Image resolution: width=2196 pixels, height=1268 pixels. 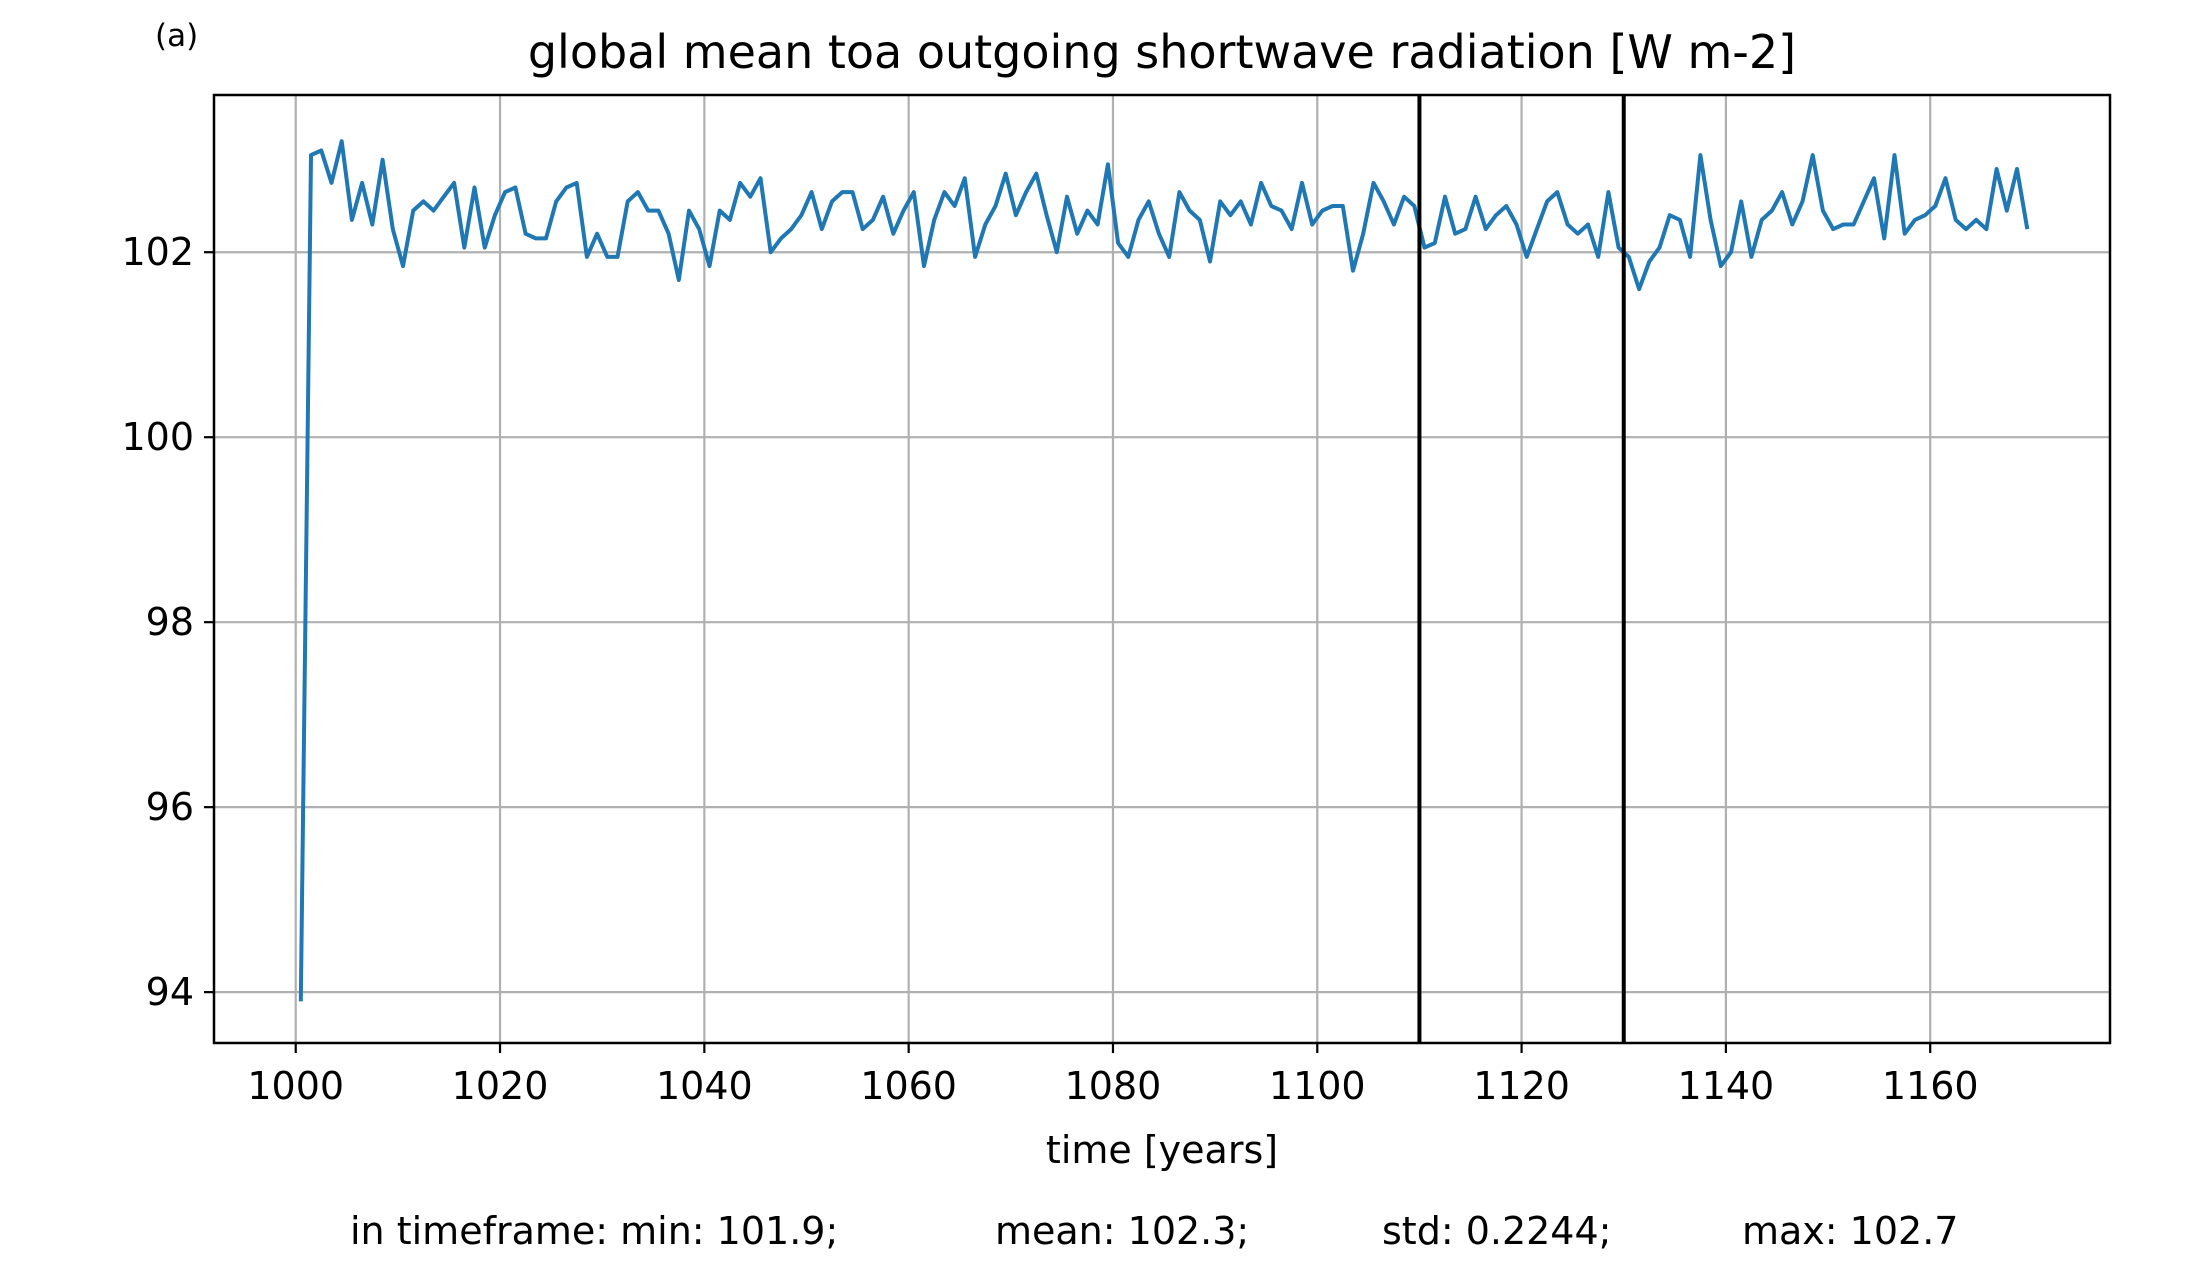 I want to click on y-tick-label: 96, so click(x=170, y=807).